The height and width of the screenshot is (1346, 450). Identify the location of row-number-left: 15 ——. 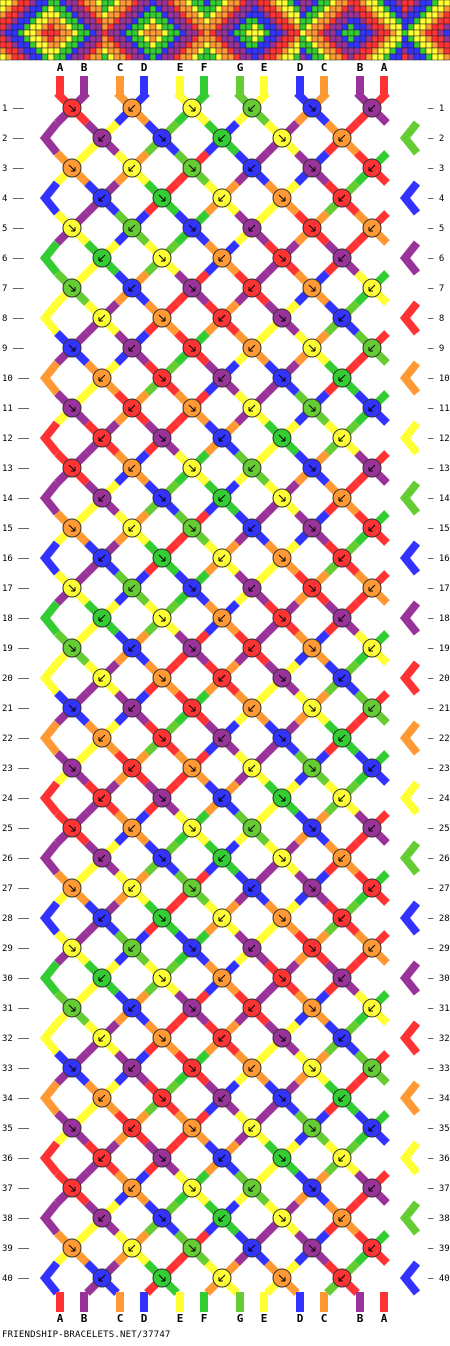
(16, 529).